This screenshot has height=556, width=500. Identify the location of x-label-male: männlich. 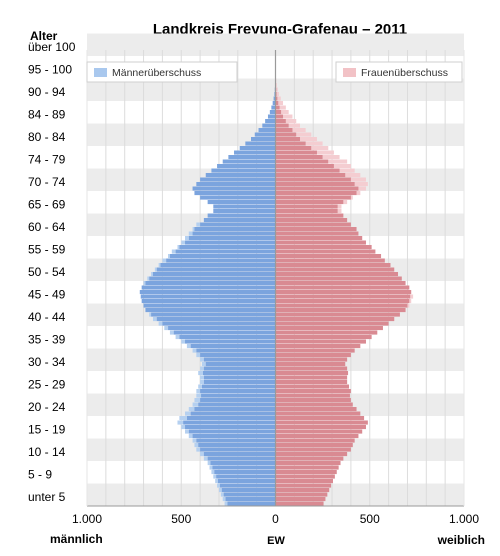
(76, 539).